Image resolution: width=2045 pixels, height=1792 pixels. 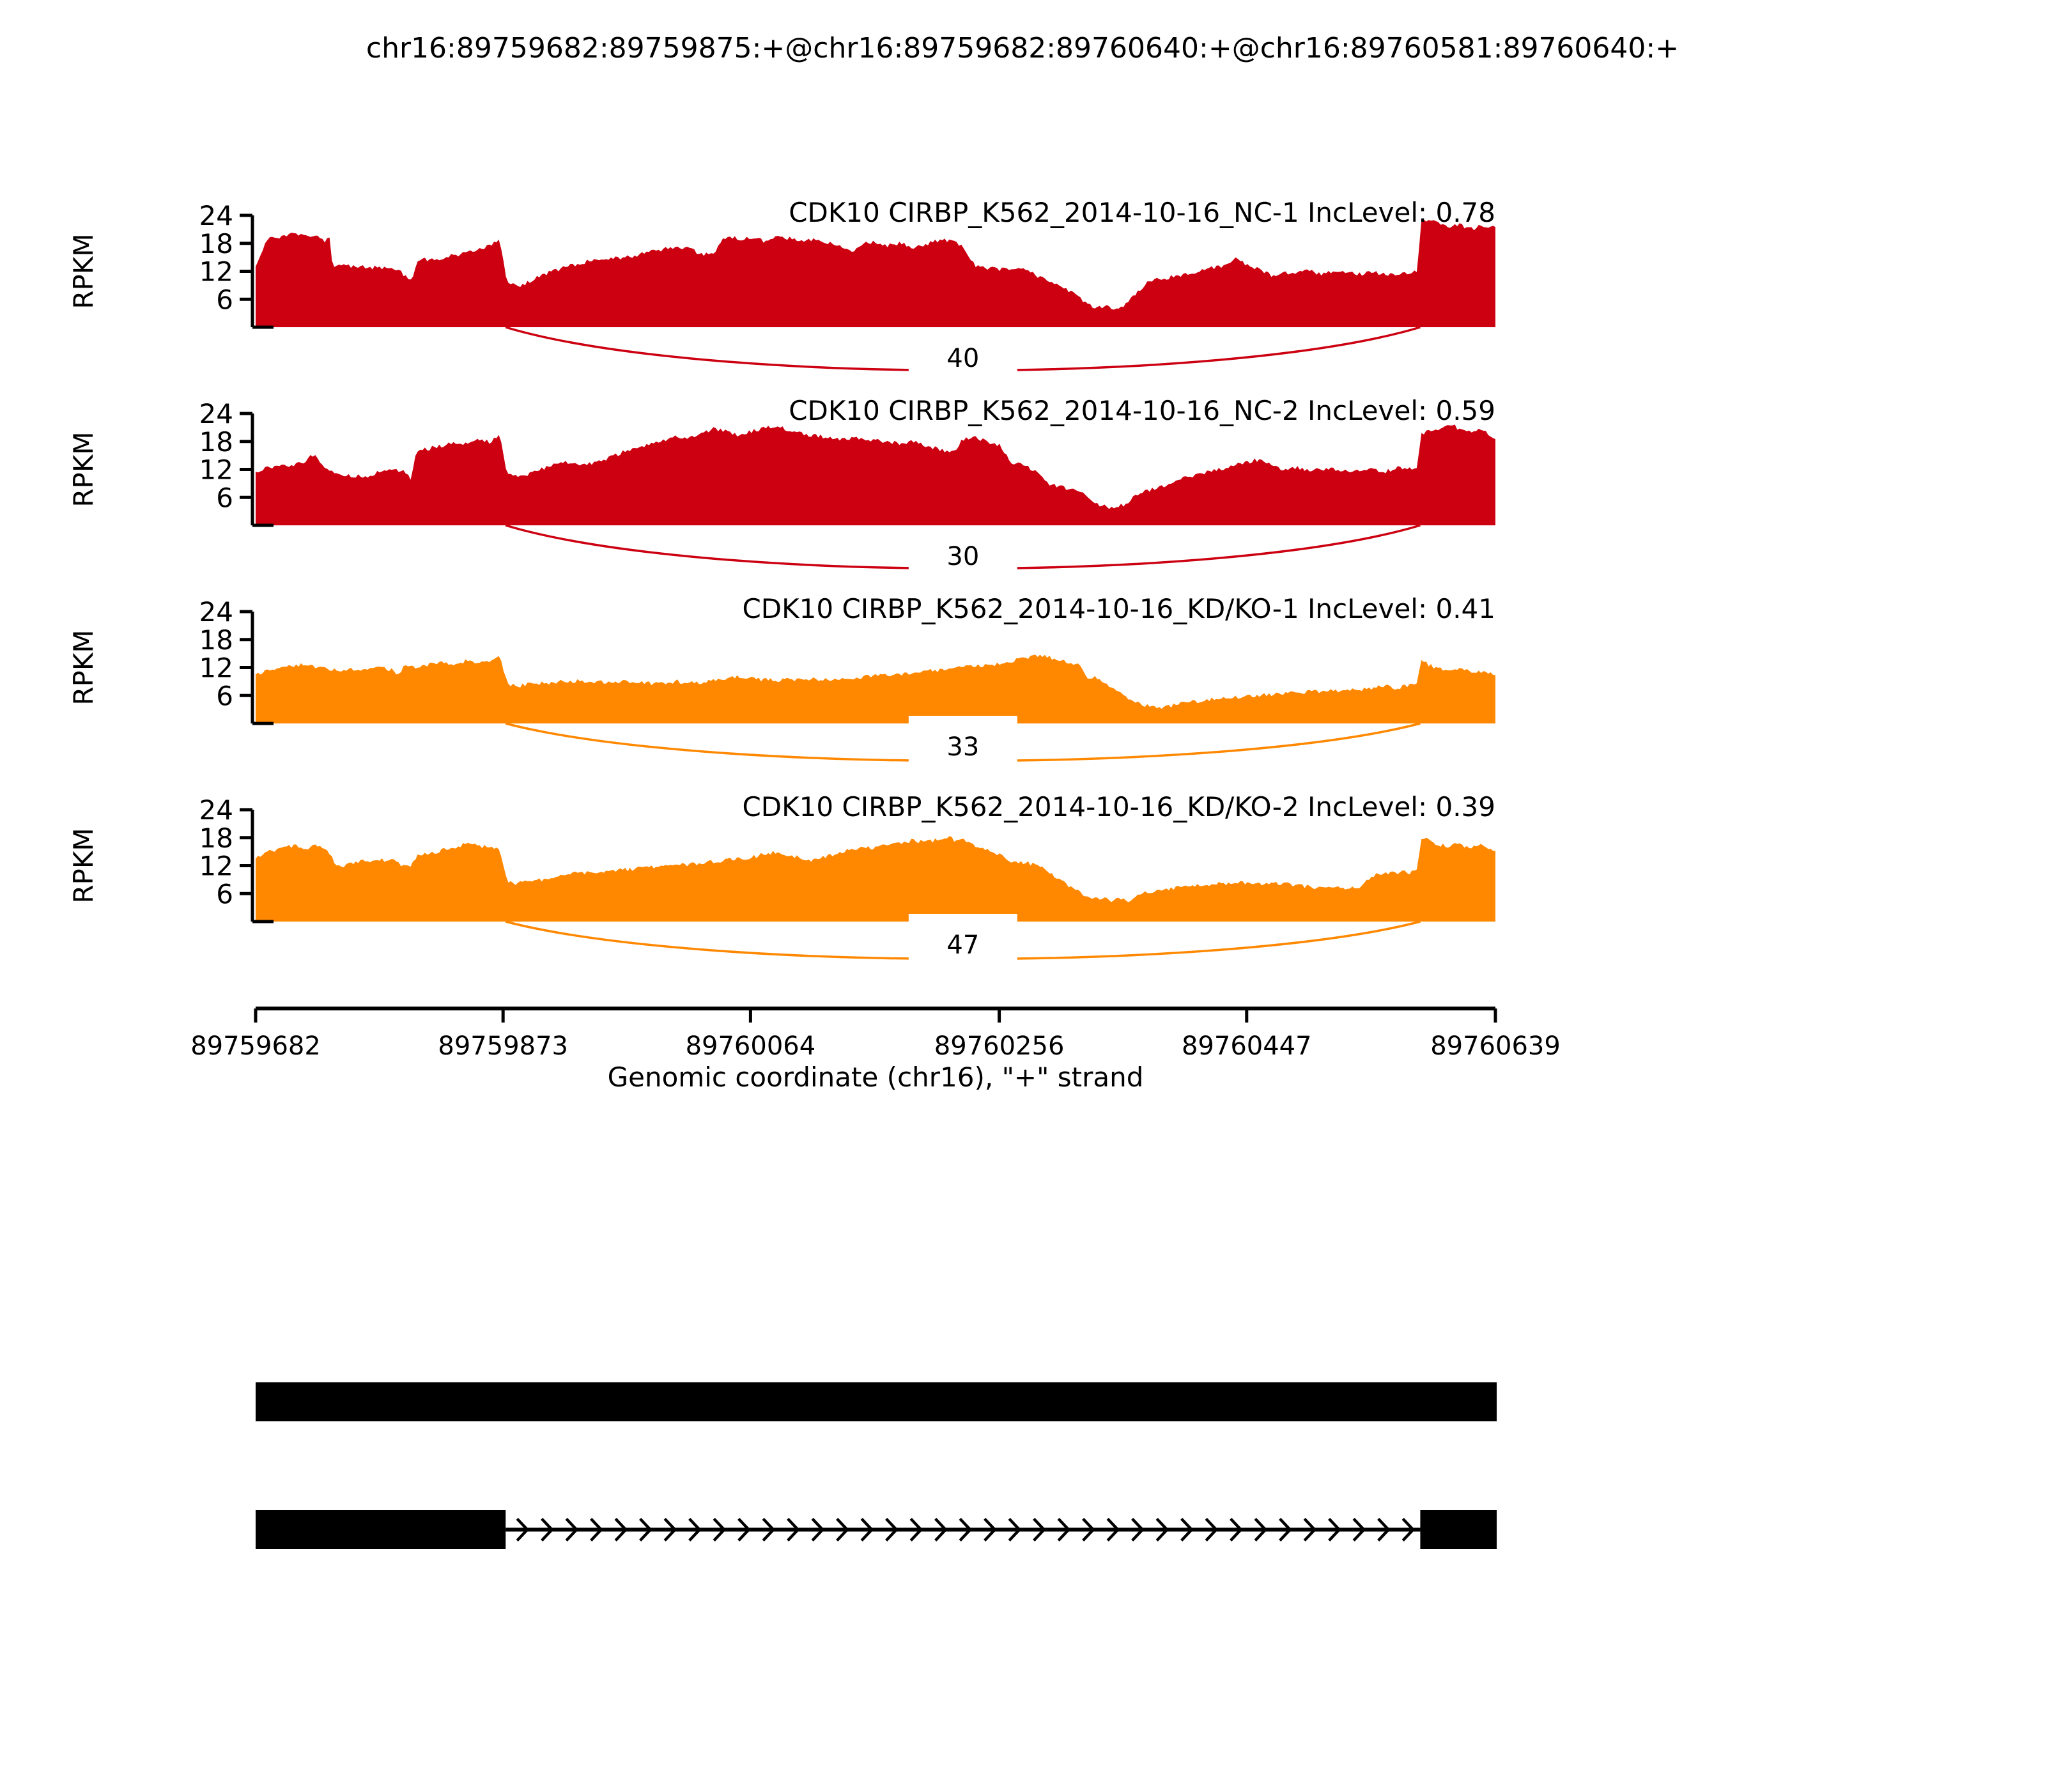 What do you see at coordinates (962, 945) in the screenshot?
I see `junction-count-label: 47` at bounding box center [962, 945].